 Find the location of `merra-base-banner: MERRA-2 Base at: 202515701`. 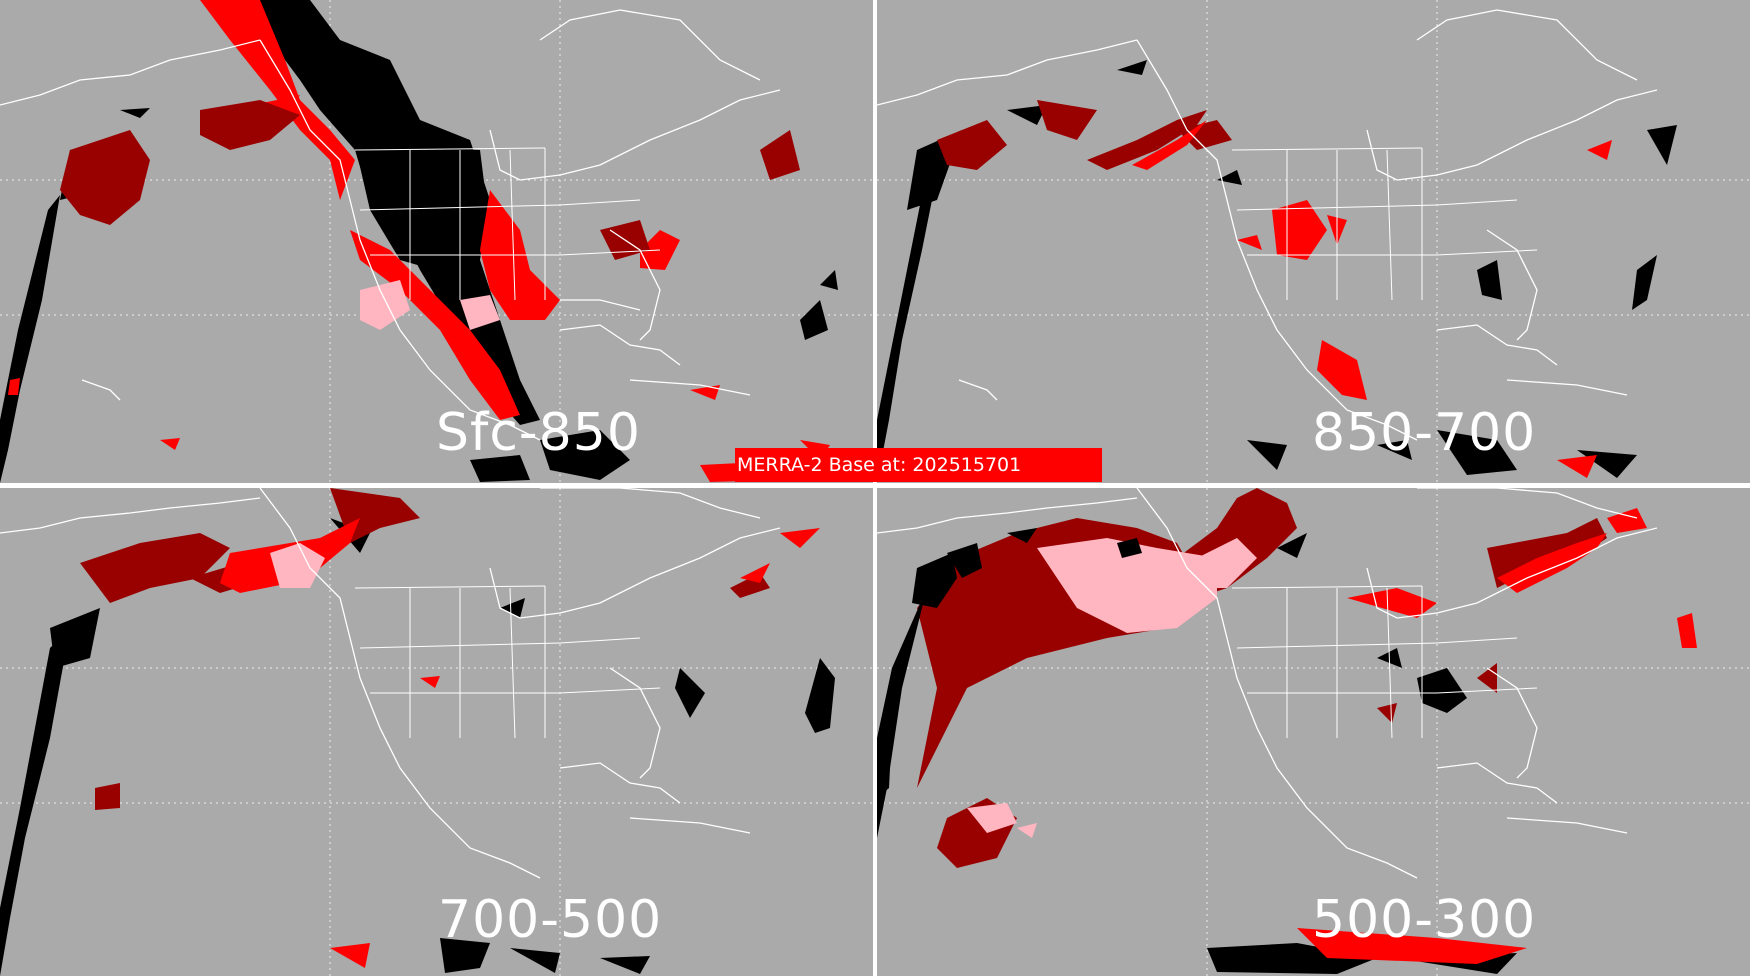

merra-base-banner: MERRA-2 Base at: 202515701 is located at coordinates (918, 465).